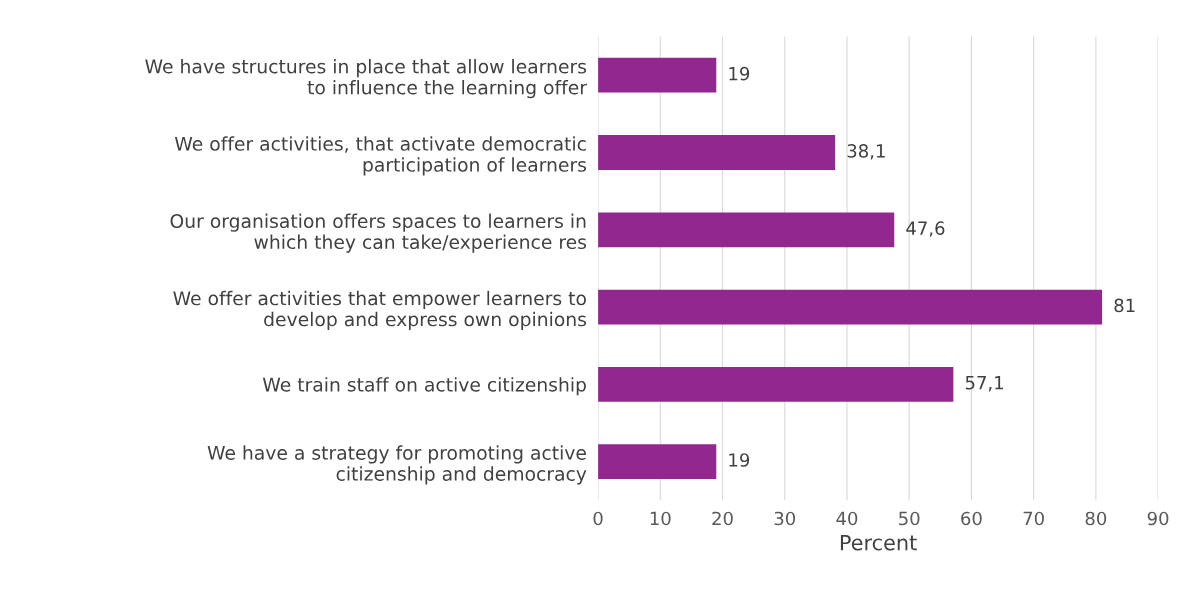  I want to click on y-tick-label: We offer activities, that activate democratic participation of learners, so click(380, 156).